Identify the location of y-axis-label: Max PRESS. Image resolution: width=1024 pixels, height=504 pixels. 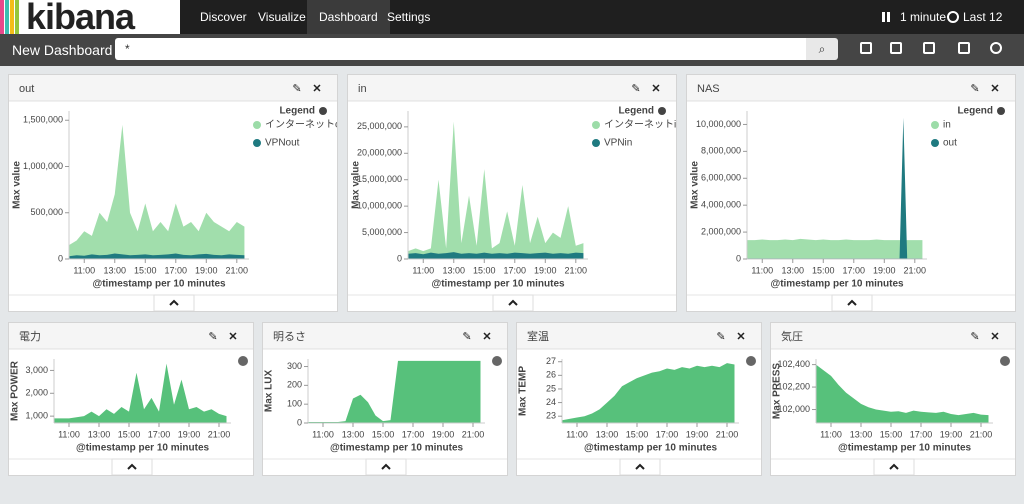
(777, 391).